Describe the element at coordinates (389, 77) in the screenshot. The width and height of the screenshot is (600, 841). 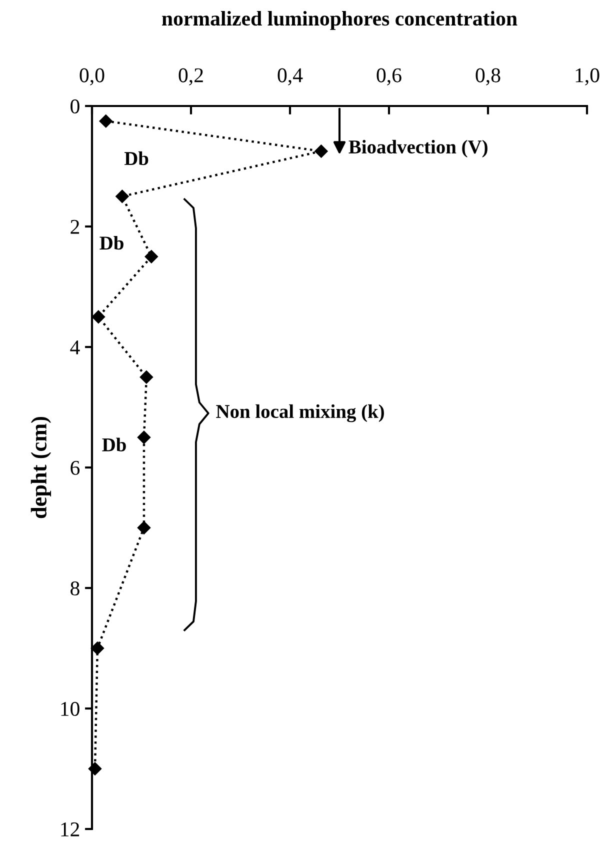
I see `x-tick-label: 0,6` at that location.